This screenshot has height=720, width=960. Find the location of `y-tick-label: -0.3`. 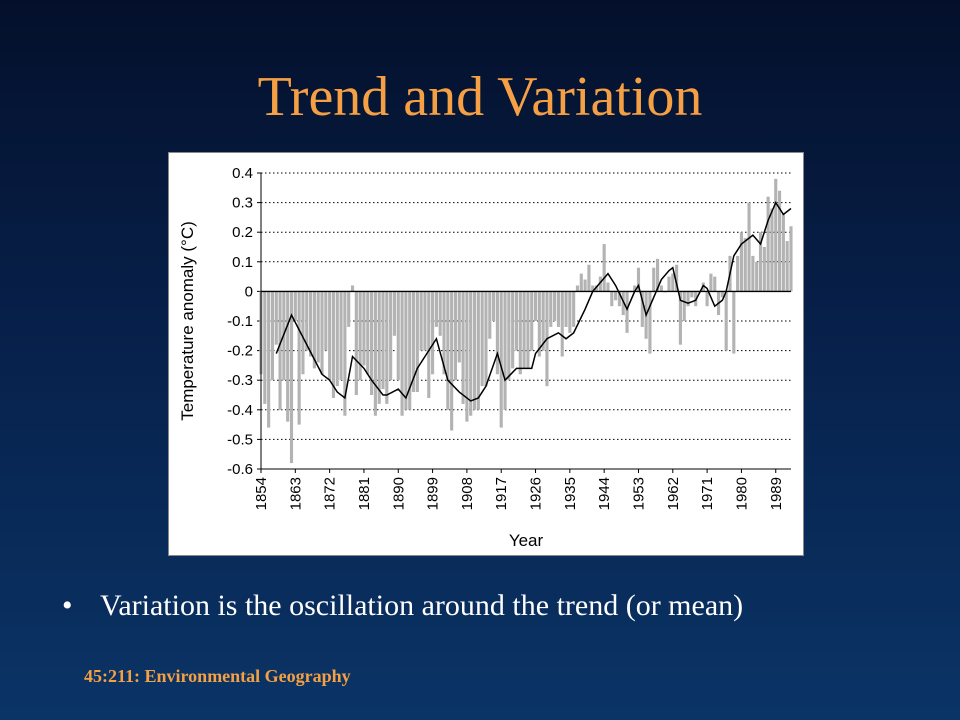

y-tick-label: -0.3 is located at coordinates (240, 380).